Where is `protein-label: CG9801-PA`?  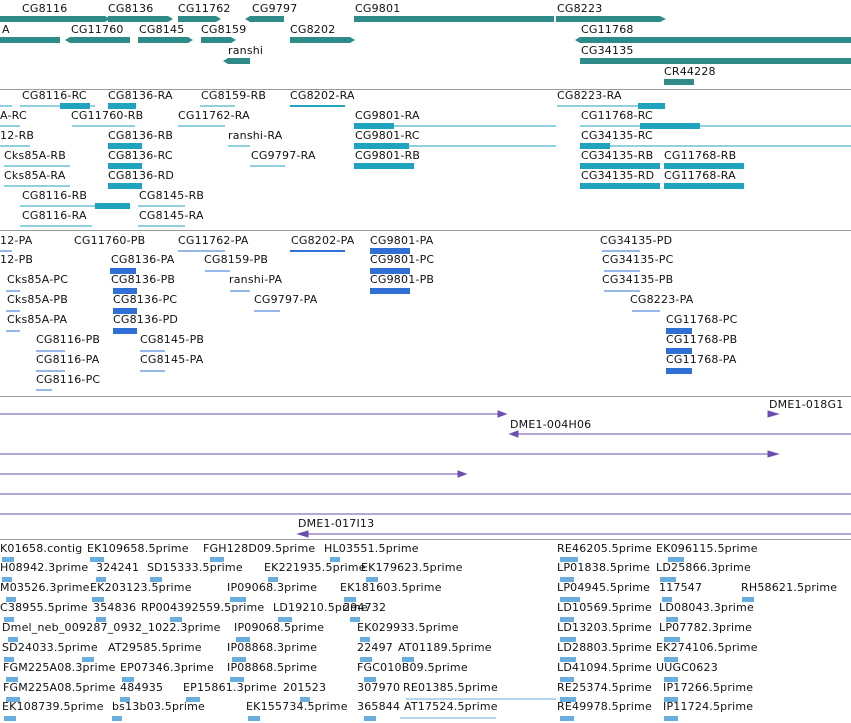
protein-label: CG9801-PA is located at coordinates (402, 240).